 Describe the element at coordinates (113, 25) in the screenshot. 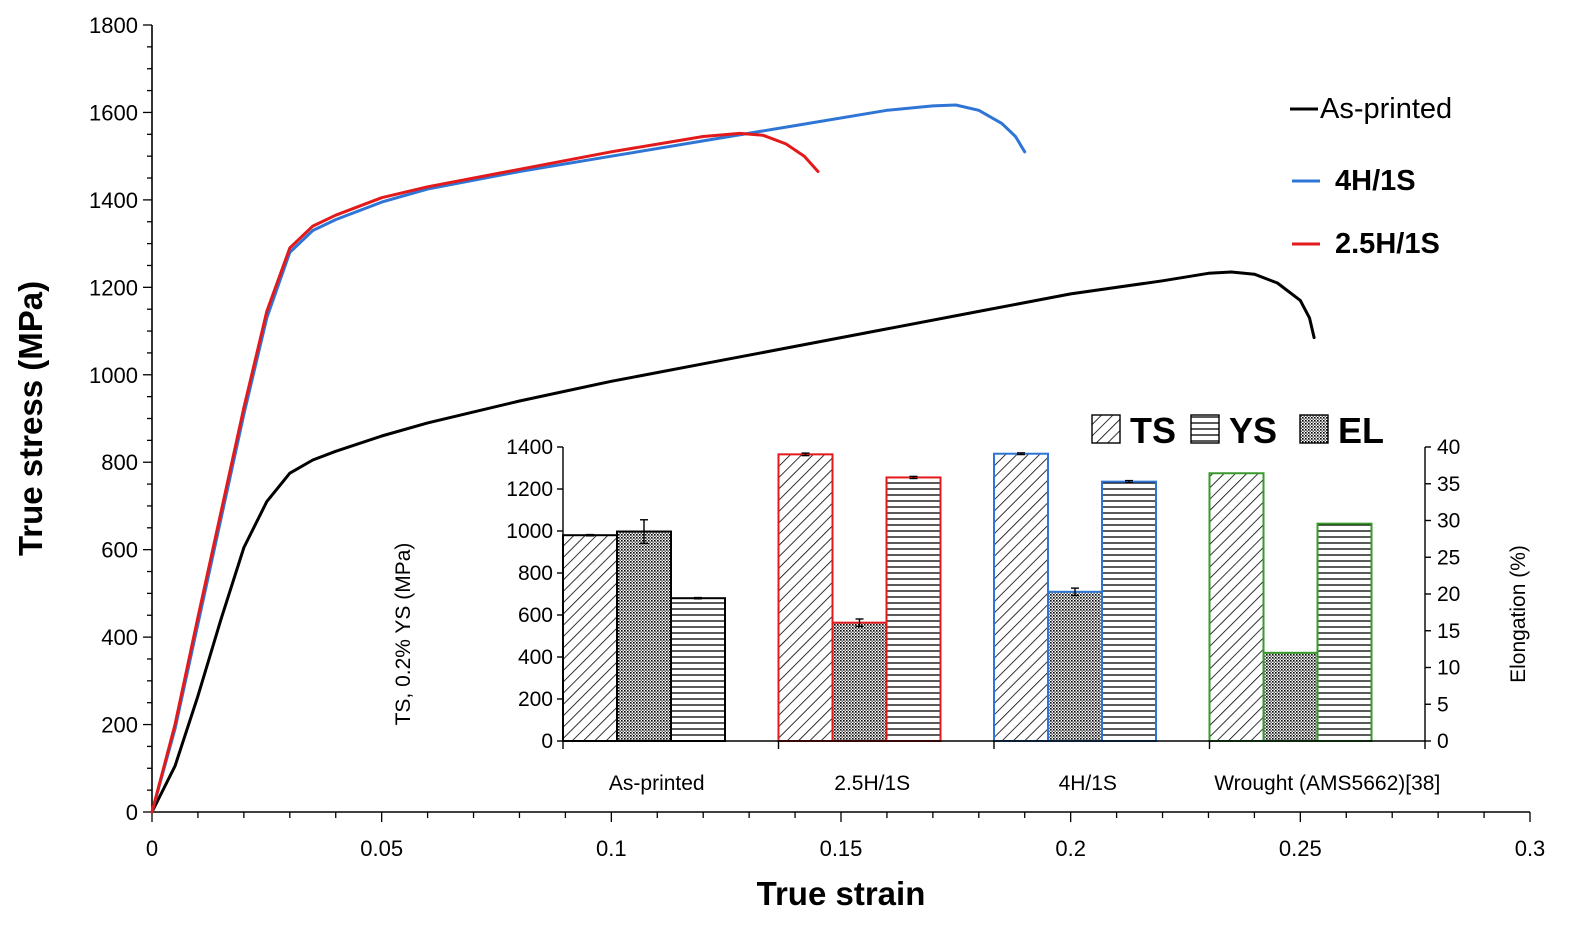

I see `main-y-tick-label: 1800` at that location.